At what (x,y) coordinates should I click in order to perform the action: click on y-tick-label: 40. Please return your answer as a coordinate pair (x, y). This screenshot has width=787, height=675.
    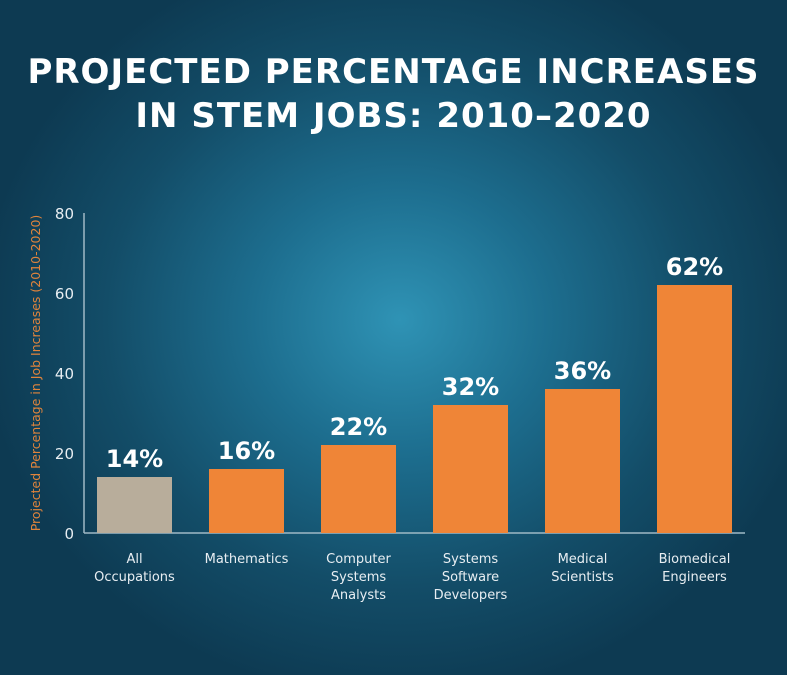
    Looking at the image, I should click on (64, 374).